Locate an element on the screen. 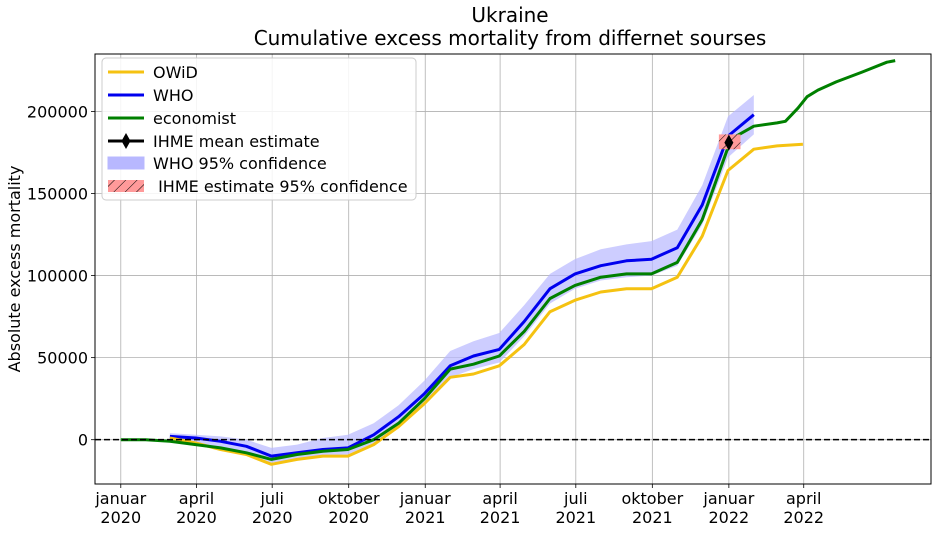 This screenshot has width=938, height=535. ihme-estimate is located at coordinates (729, 142).